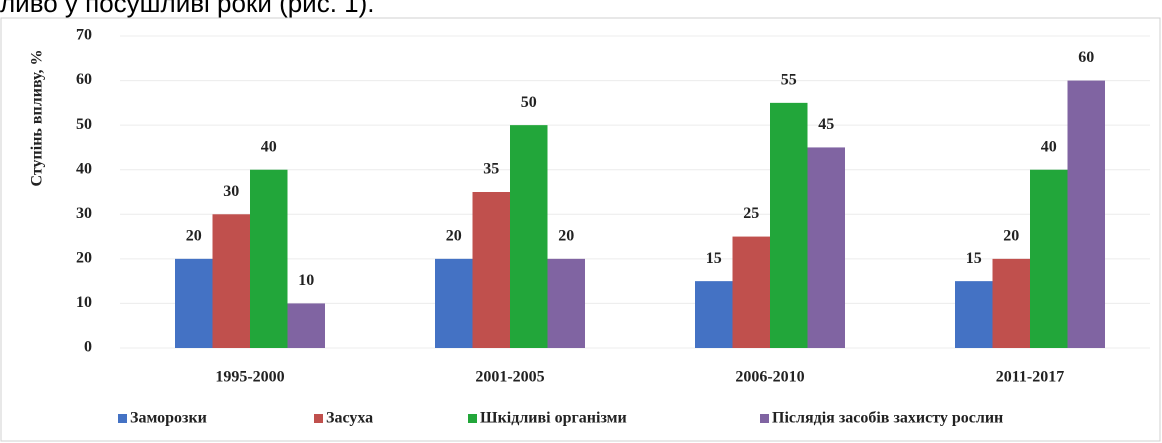 Image resolution: width=1162 pixels, height=443 pixels. Describe the element at coordinates (769, 377) in the screenshot. I see `x-tick-label: 2006-2010` at that location.